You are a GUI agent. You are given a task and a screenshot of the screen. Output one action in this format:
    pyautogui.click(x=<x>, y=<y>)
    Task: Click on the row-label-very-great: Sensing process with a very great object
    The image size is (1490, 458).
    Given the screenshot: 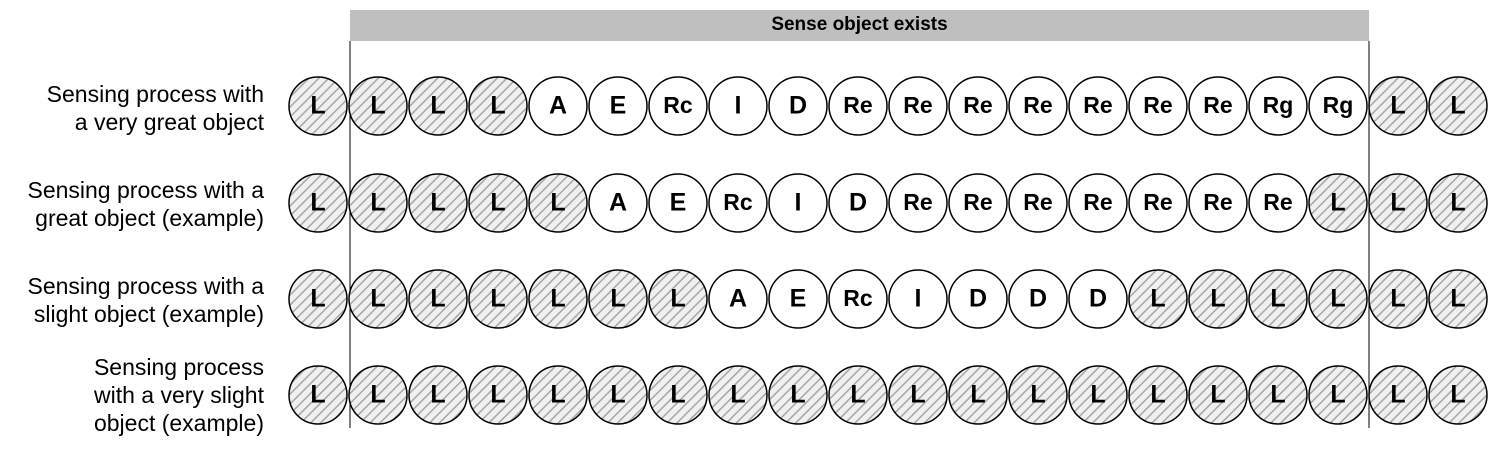 What is the action you would take?
    pyautogui.click(x=155, y=108)
    